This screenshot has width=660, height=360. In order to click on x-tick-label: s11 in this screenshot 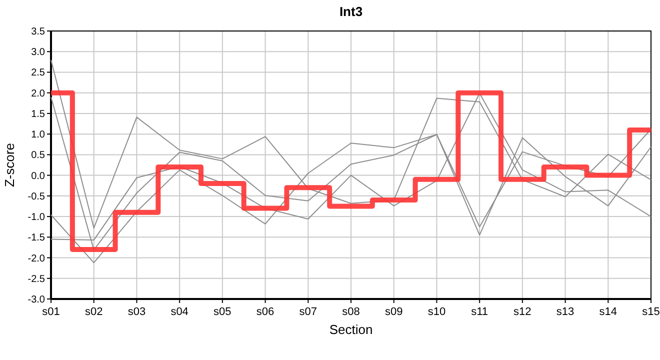, I will do `click(479, 312)`.